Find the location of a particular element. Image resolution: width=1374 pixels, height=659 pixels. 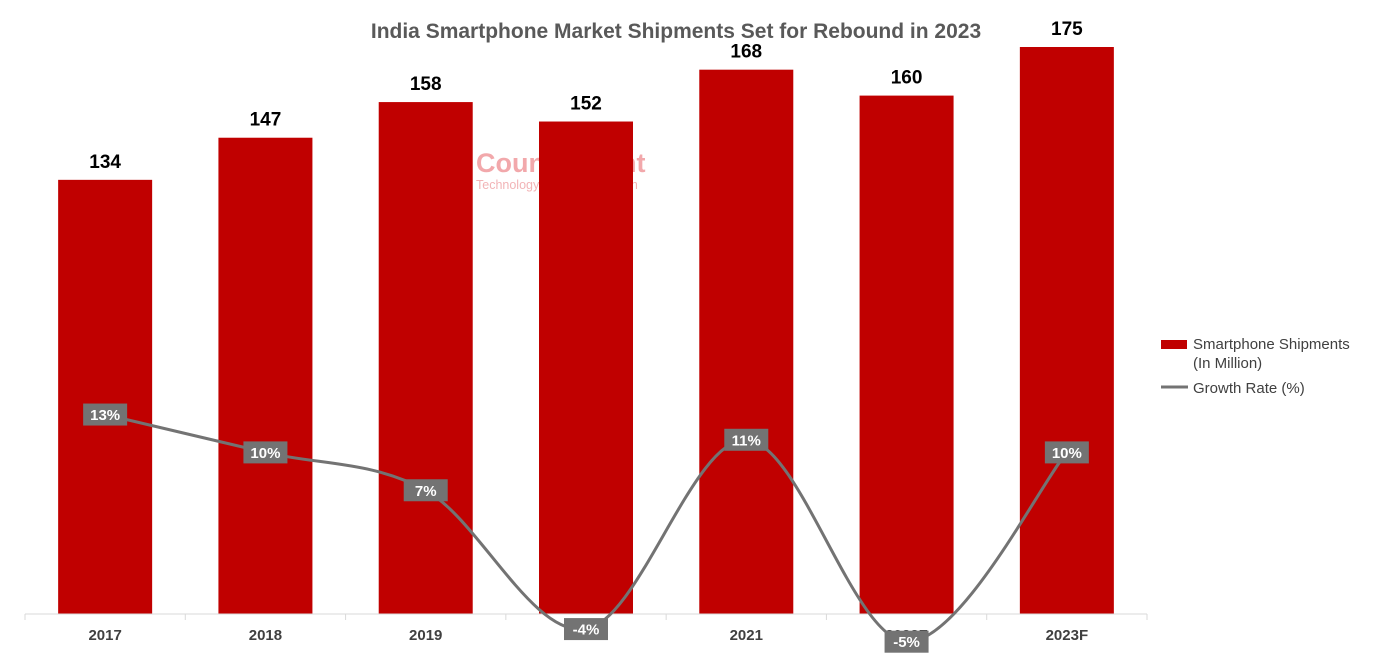

growth-label-text: -4% is located at coordinates (586, 630).